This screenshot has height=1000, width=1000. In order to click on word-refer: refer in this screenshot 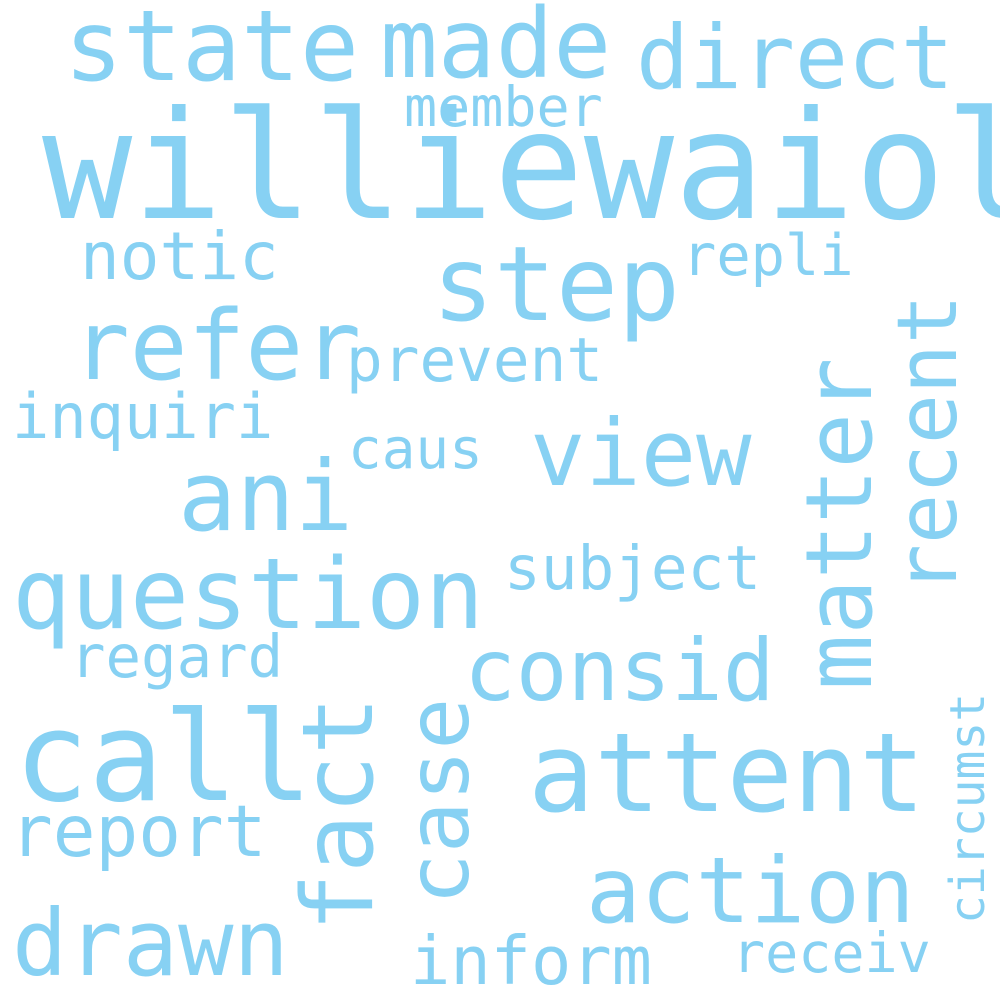, I will do `click(216, 346)`.